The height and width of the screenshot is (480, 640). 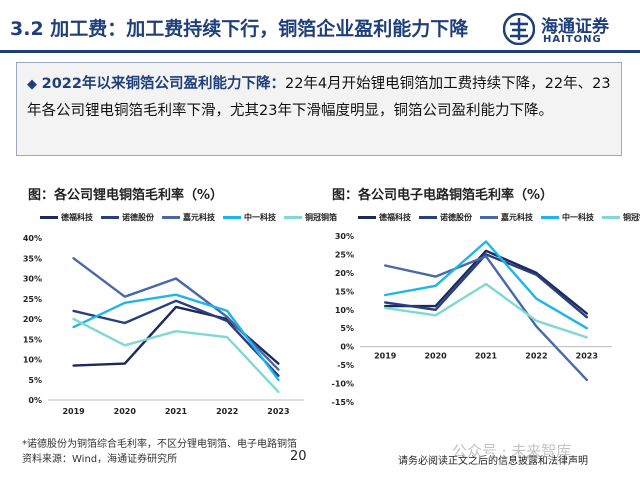 I want to click on page-title: 3.2 加工费：加工费持续下行，铜箔企业盈利能力下降, so click(x=239, y=29).